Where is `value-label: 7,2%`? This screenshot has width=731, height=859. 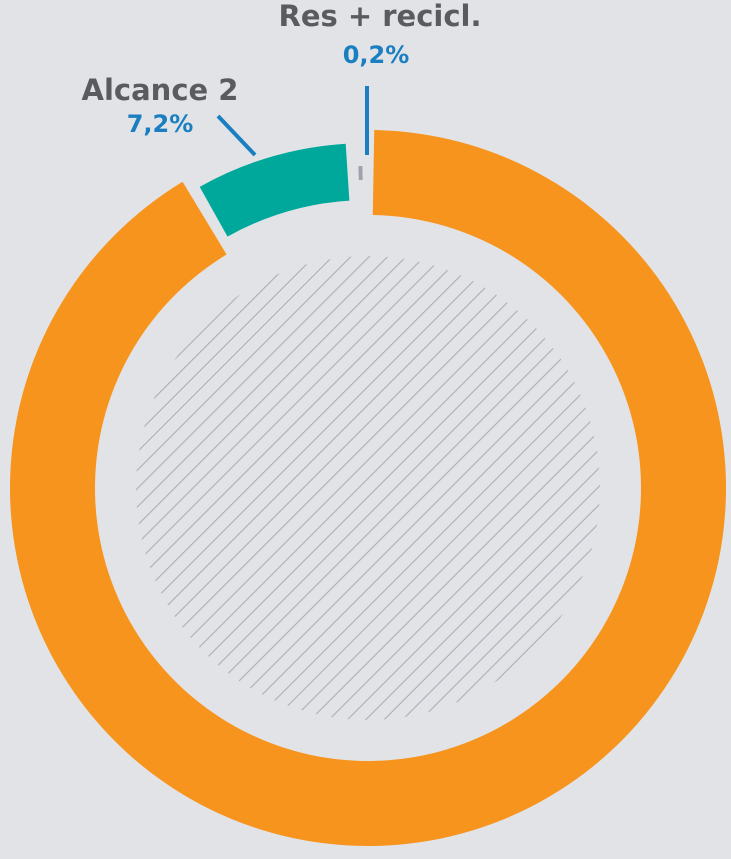 value-label: 7,2% is located at coordinates (160, 124).